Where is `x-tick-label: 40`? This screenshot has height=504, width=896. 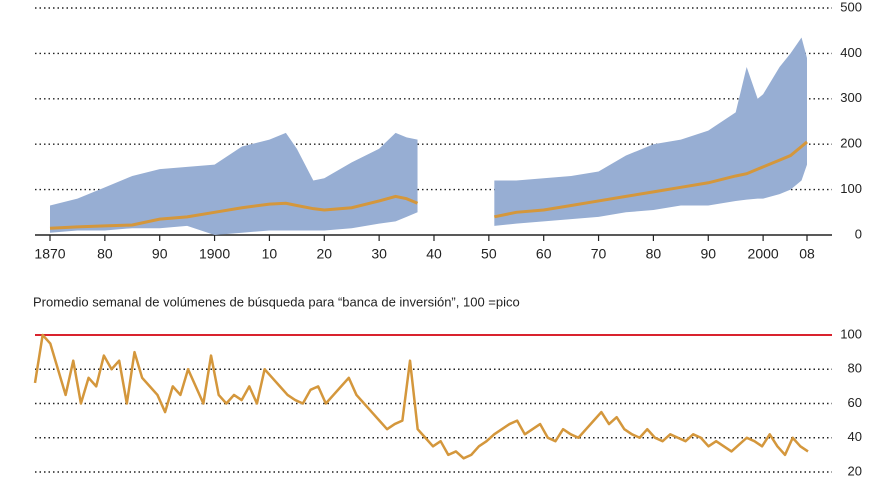
x-tick-label: 40 is located at coordinates (434, 254).